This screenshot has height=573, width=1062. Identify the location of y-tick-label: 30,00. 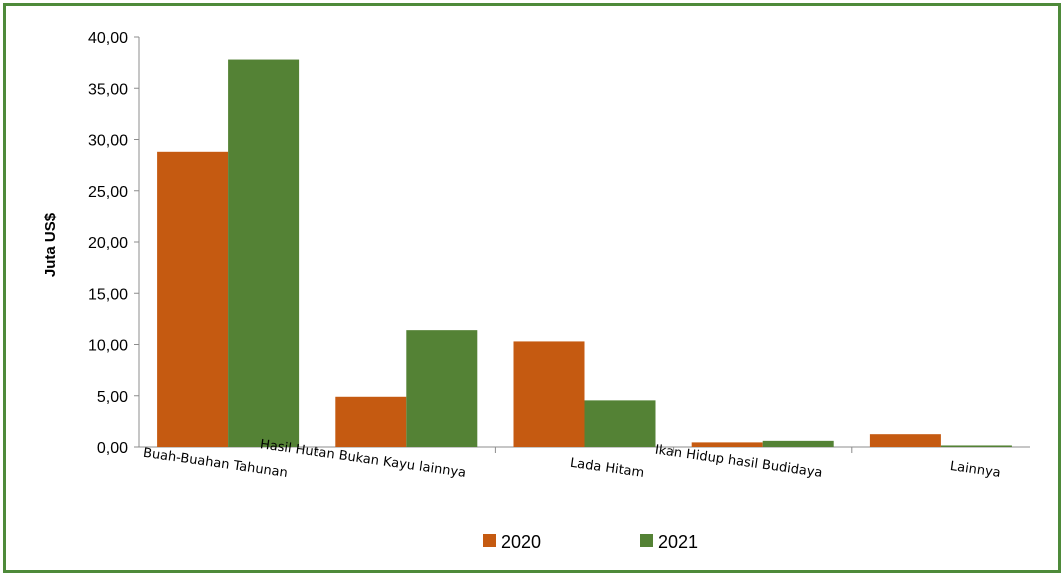
(108, 141).